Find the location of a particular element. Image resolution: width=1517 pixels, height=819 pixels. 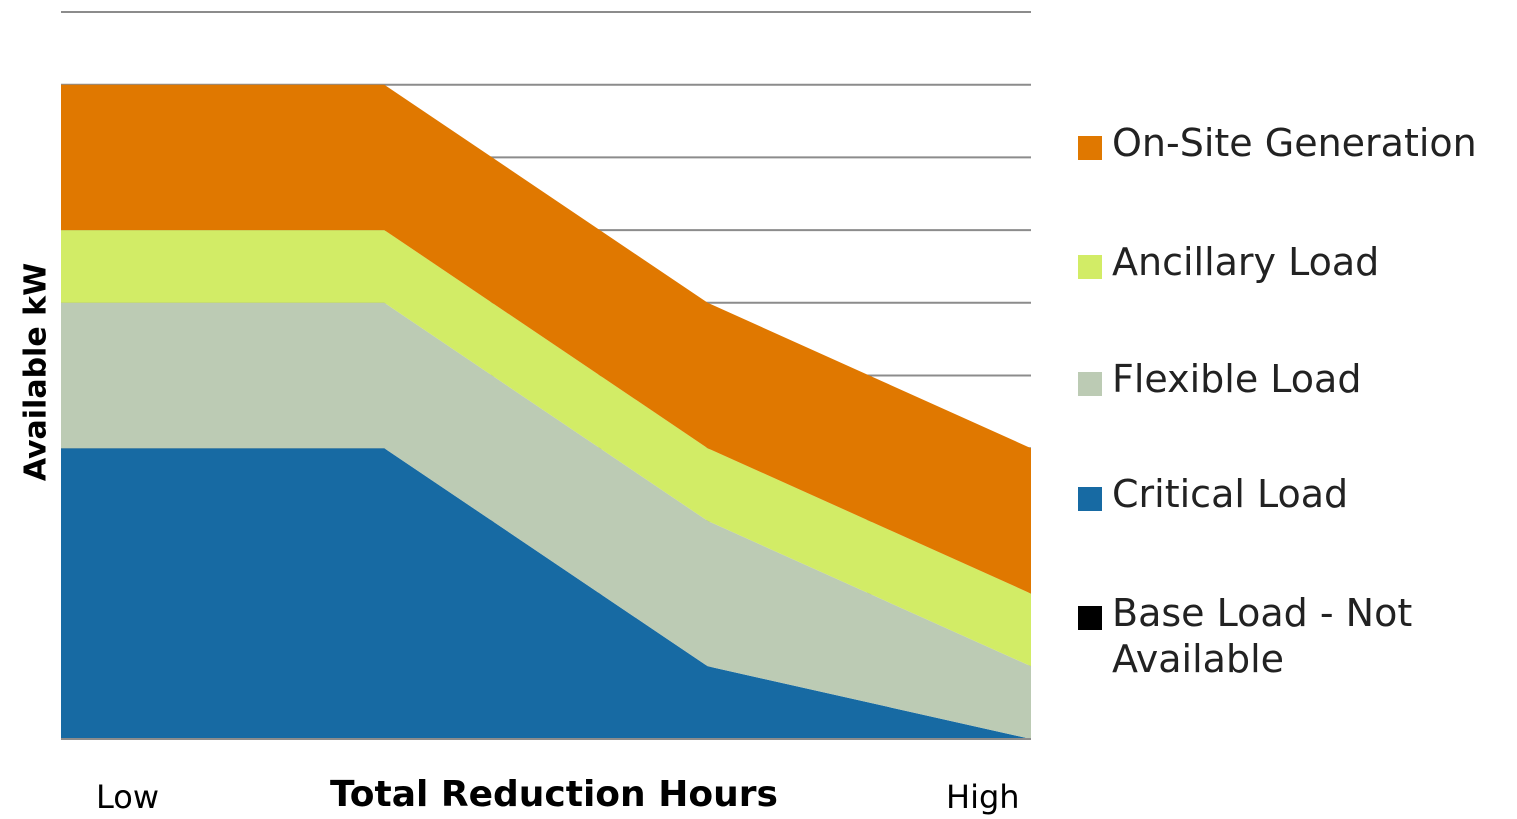

legend-item-on-site-generation: On-Site Generation is located at coordinates (1295, 143).